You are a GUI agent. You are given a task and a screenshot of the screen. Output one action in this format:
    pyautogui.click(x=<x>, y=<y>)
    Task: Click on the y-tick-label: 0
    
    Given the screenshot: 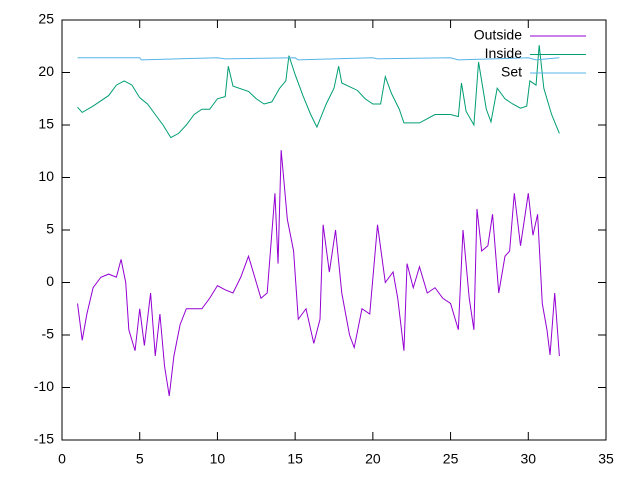 What is the action you would take?
    pyautogui.click(x=50, y=281)
    